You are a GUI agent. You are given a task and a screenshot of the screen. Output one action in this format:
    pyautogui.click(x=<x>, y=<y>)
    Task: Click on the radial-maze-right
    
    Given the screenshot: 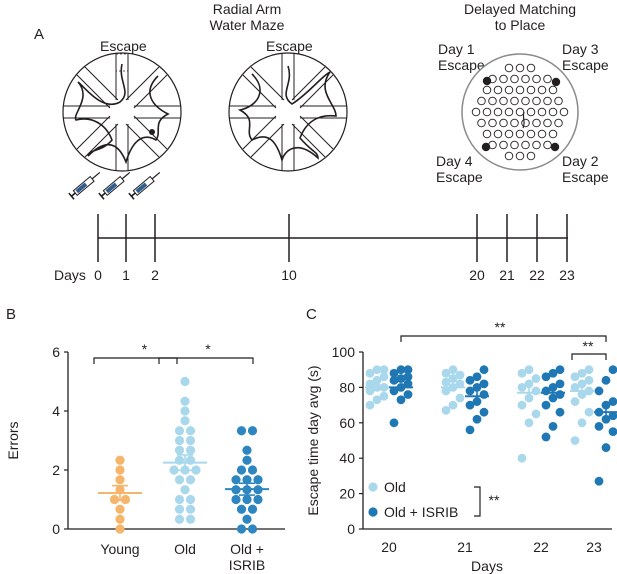 What is the action you would take?
    pyautogui.click(x=288, y=112)
    